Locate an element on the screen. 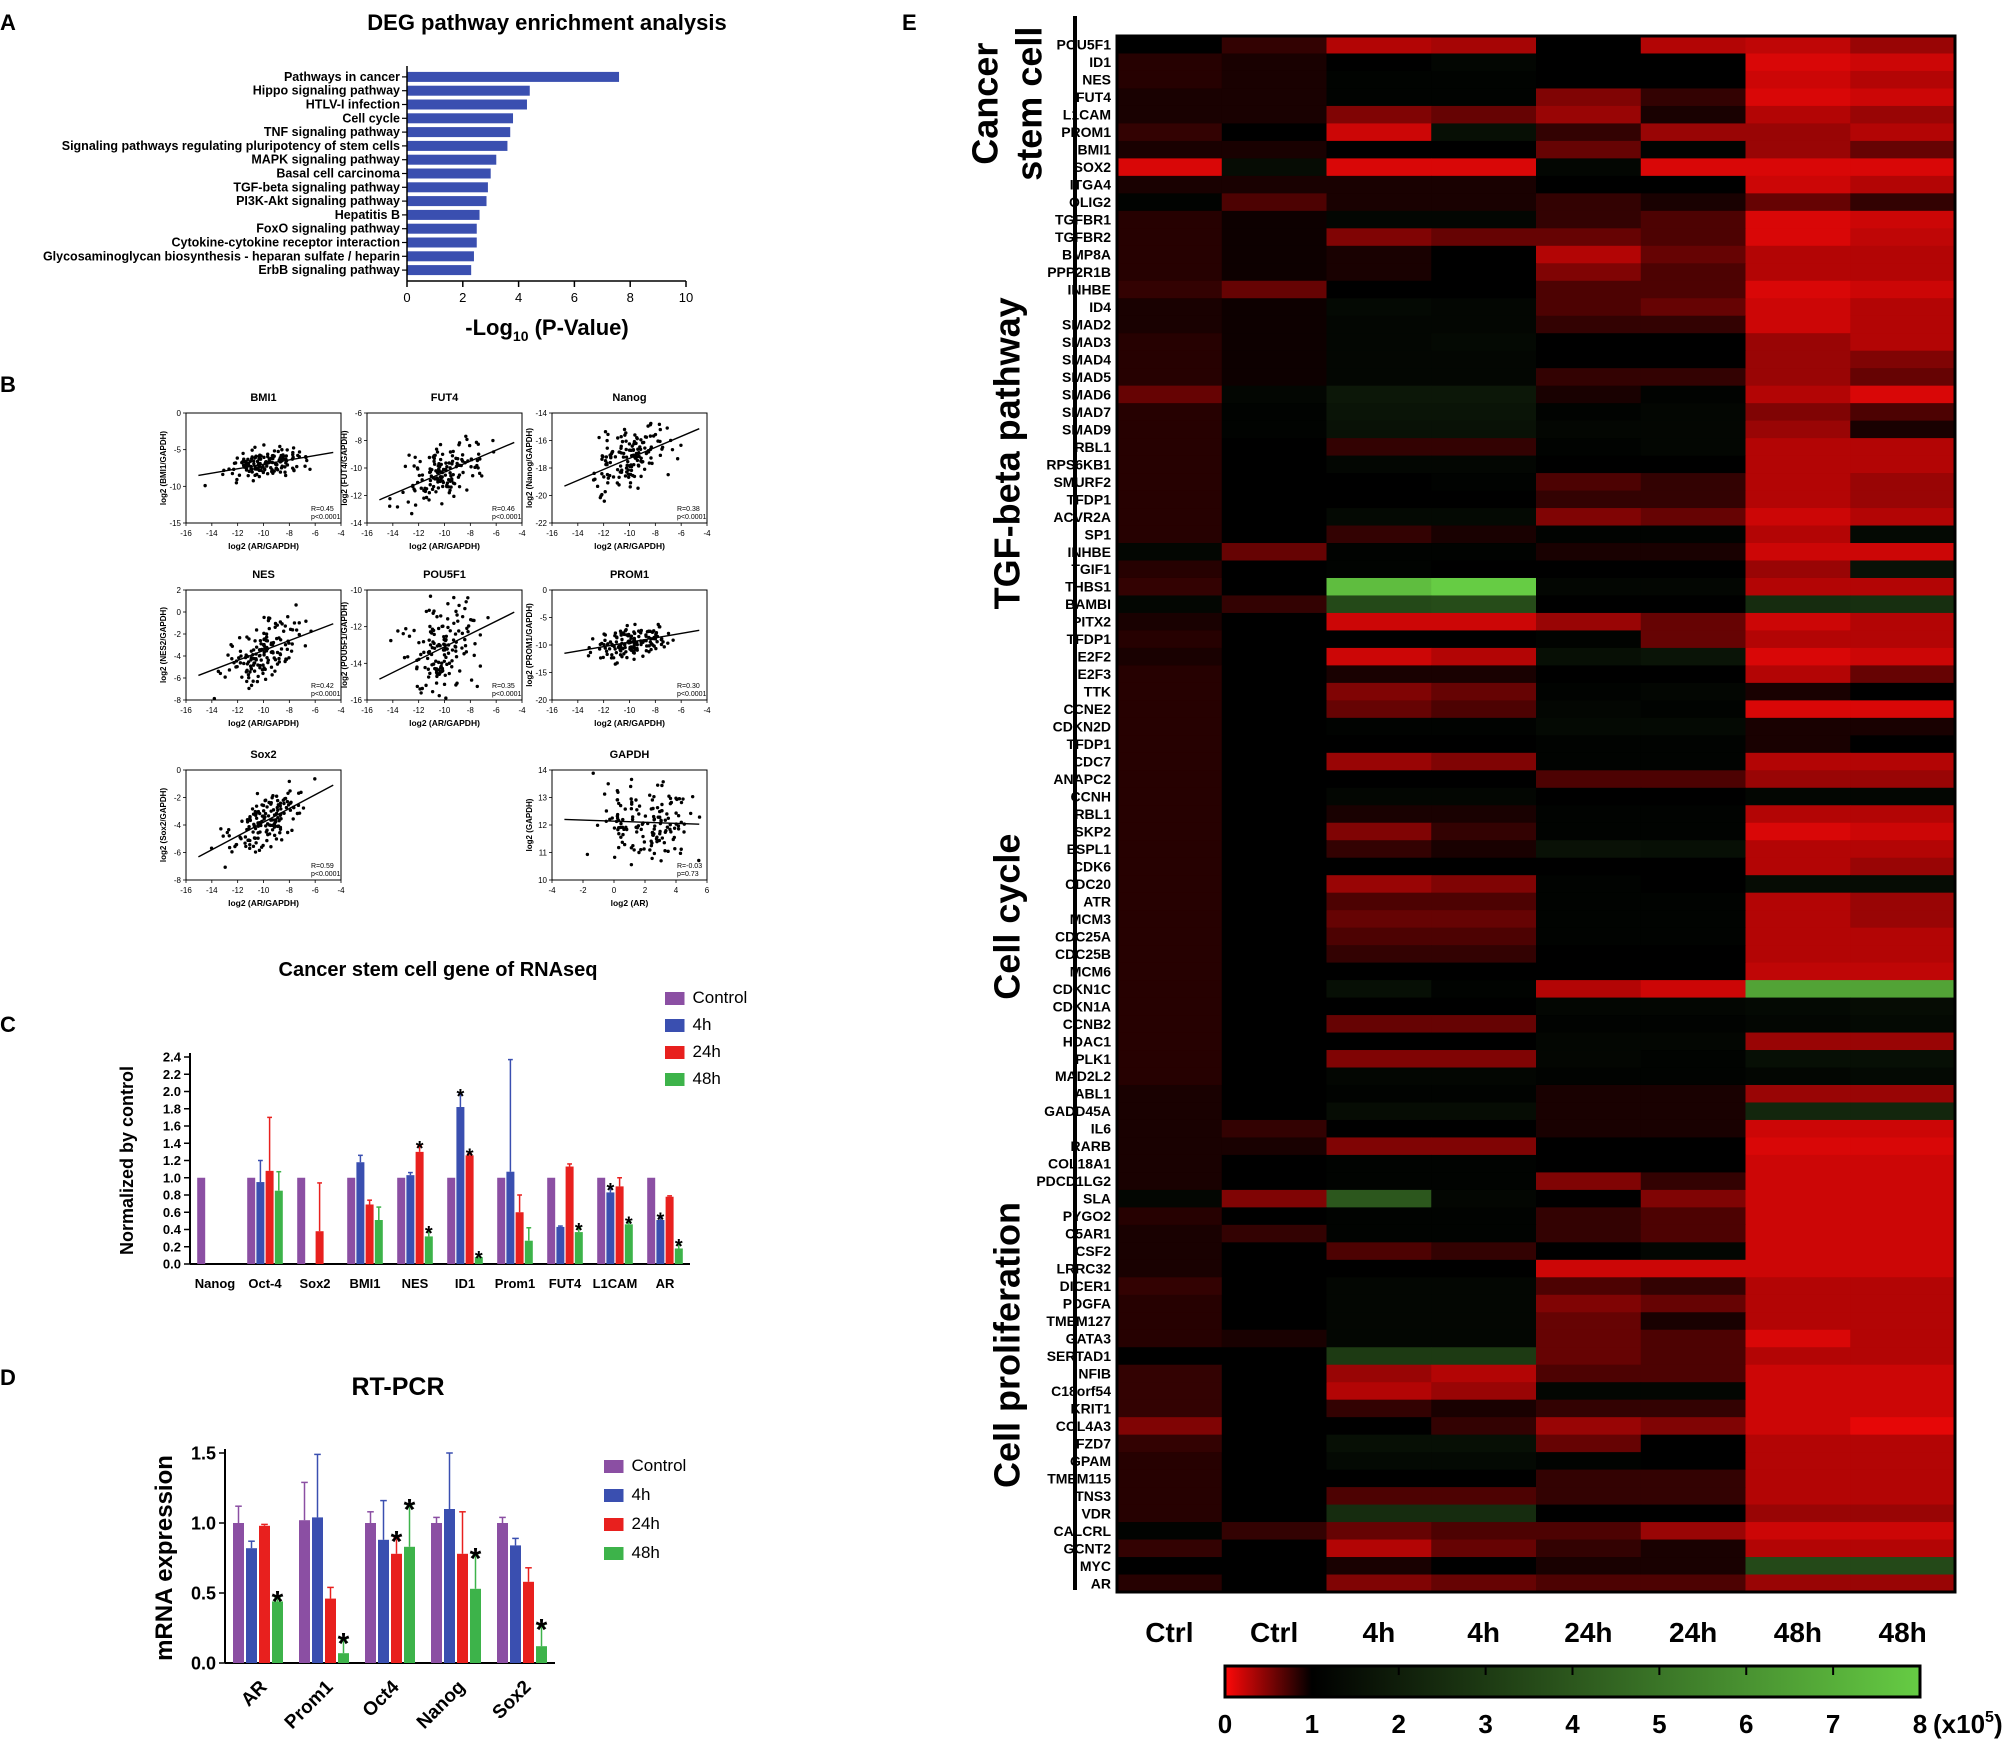 This screenshot has height=1748, width=2008. colorbar-tick-label: 6 is located at coordinates (1746, 1724).